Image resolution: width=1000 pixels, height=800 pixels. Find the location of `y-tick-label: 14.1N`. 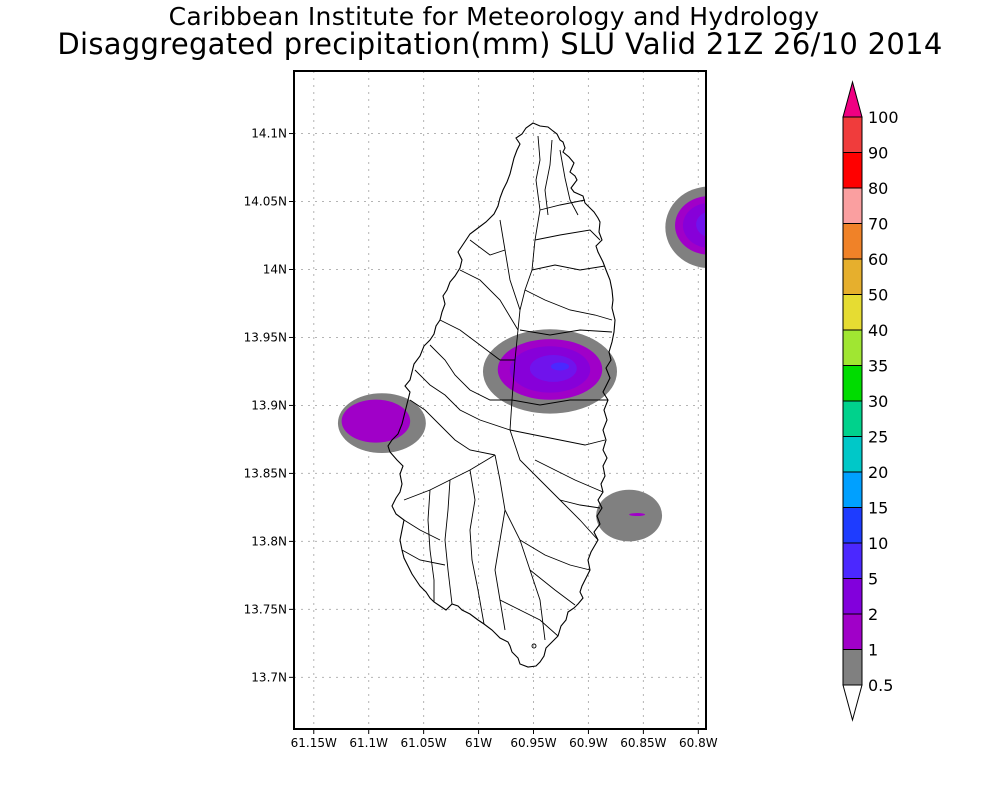

y-tick-label: 14.1N is located at coordinates (269, 134).